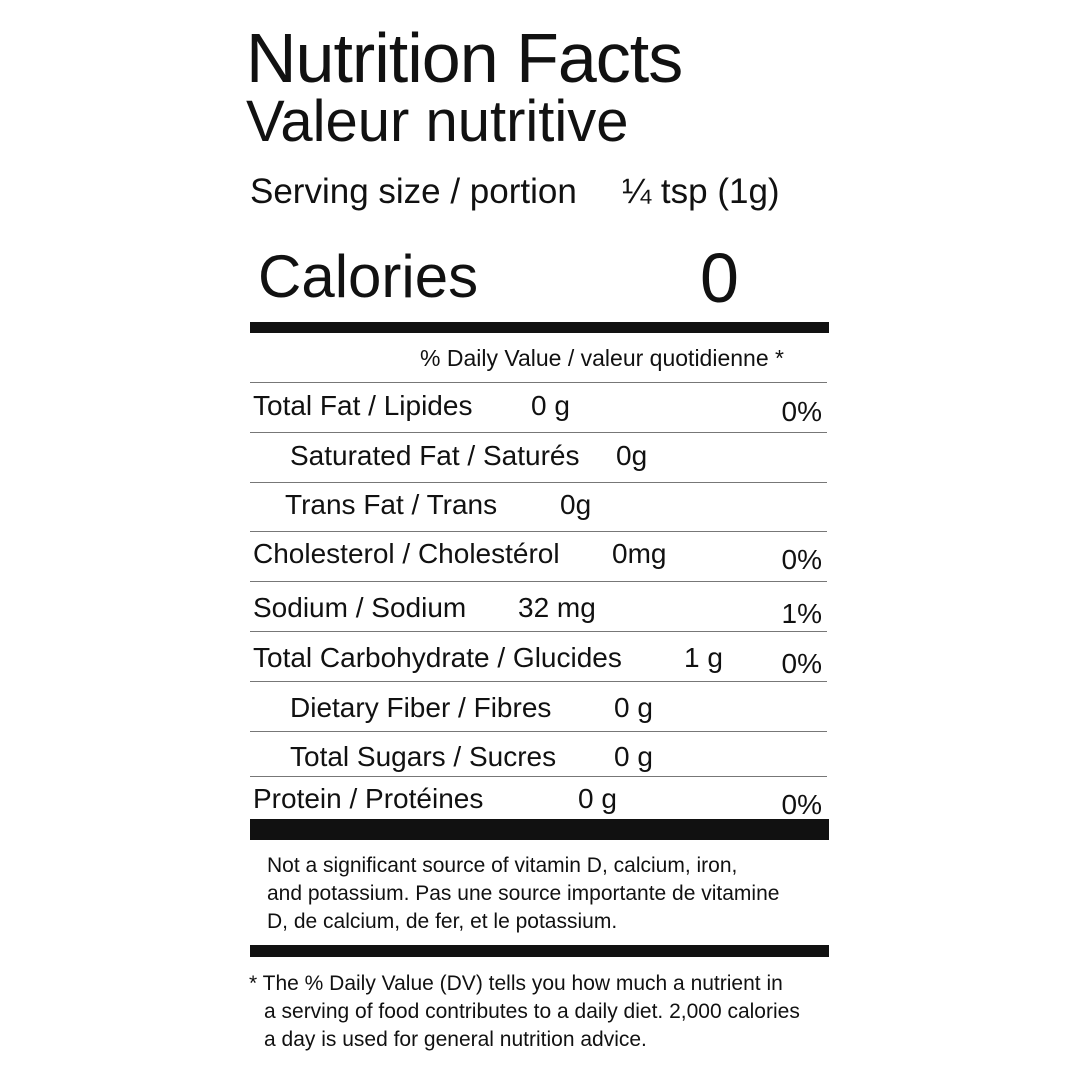  Describe the element at coordinates (602, 358) in the screenshot. I see `dv-header: % Daily Value / valeur quotidienne *` at that location.